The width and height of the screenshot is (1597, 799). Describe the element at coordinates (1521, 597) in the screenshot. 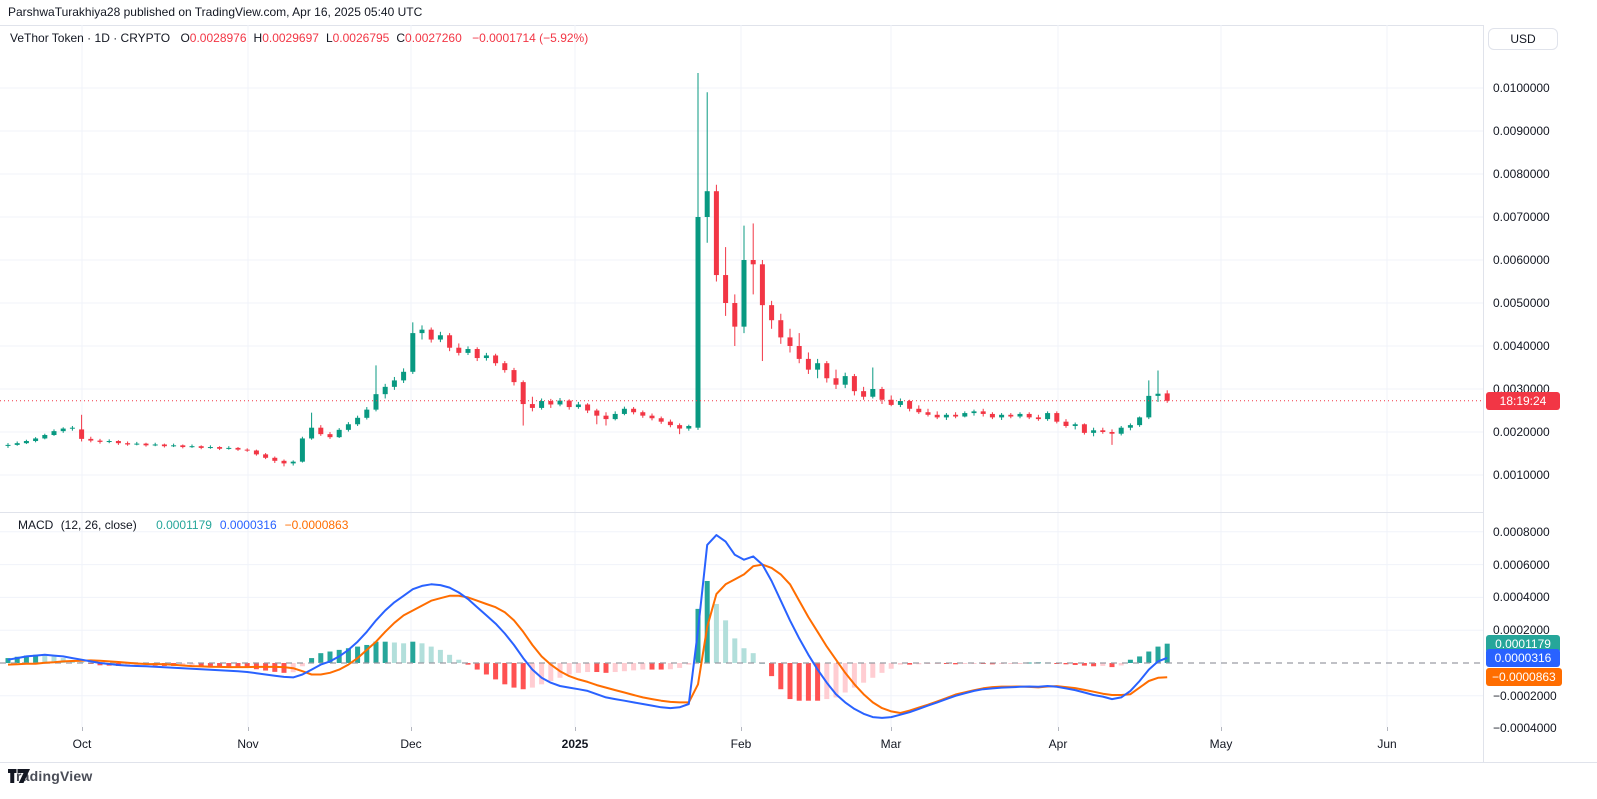

I see `macd-axis-label: 0.0004000` at that location.